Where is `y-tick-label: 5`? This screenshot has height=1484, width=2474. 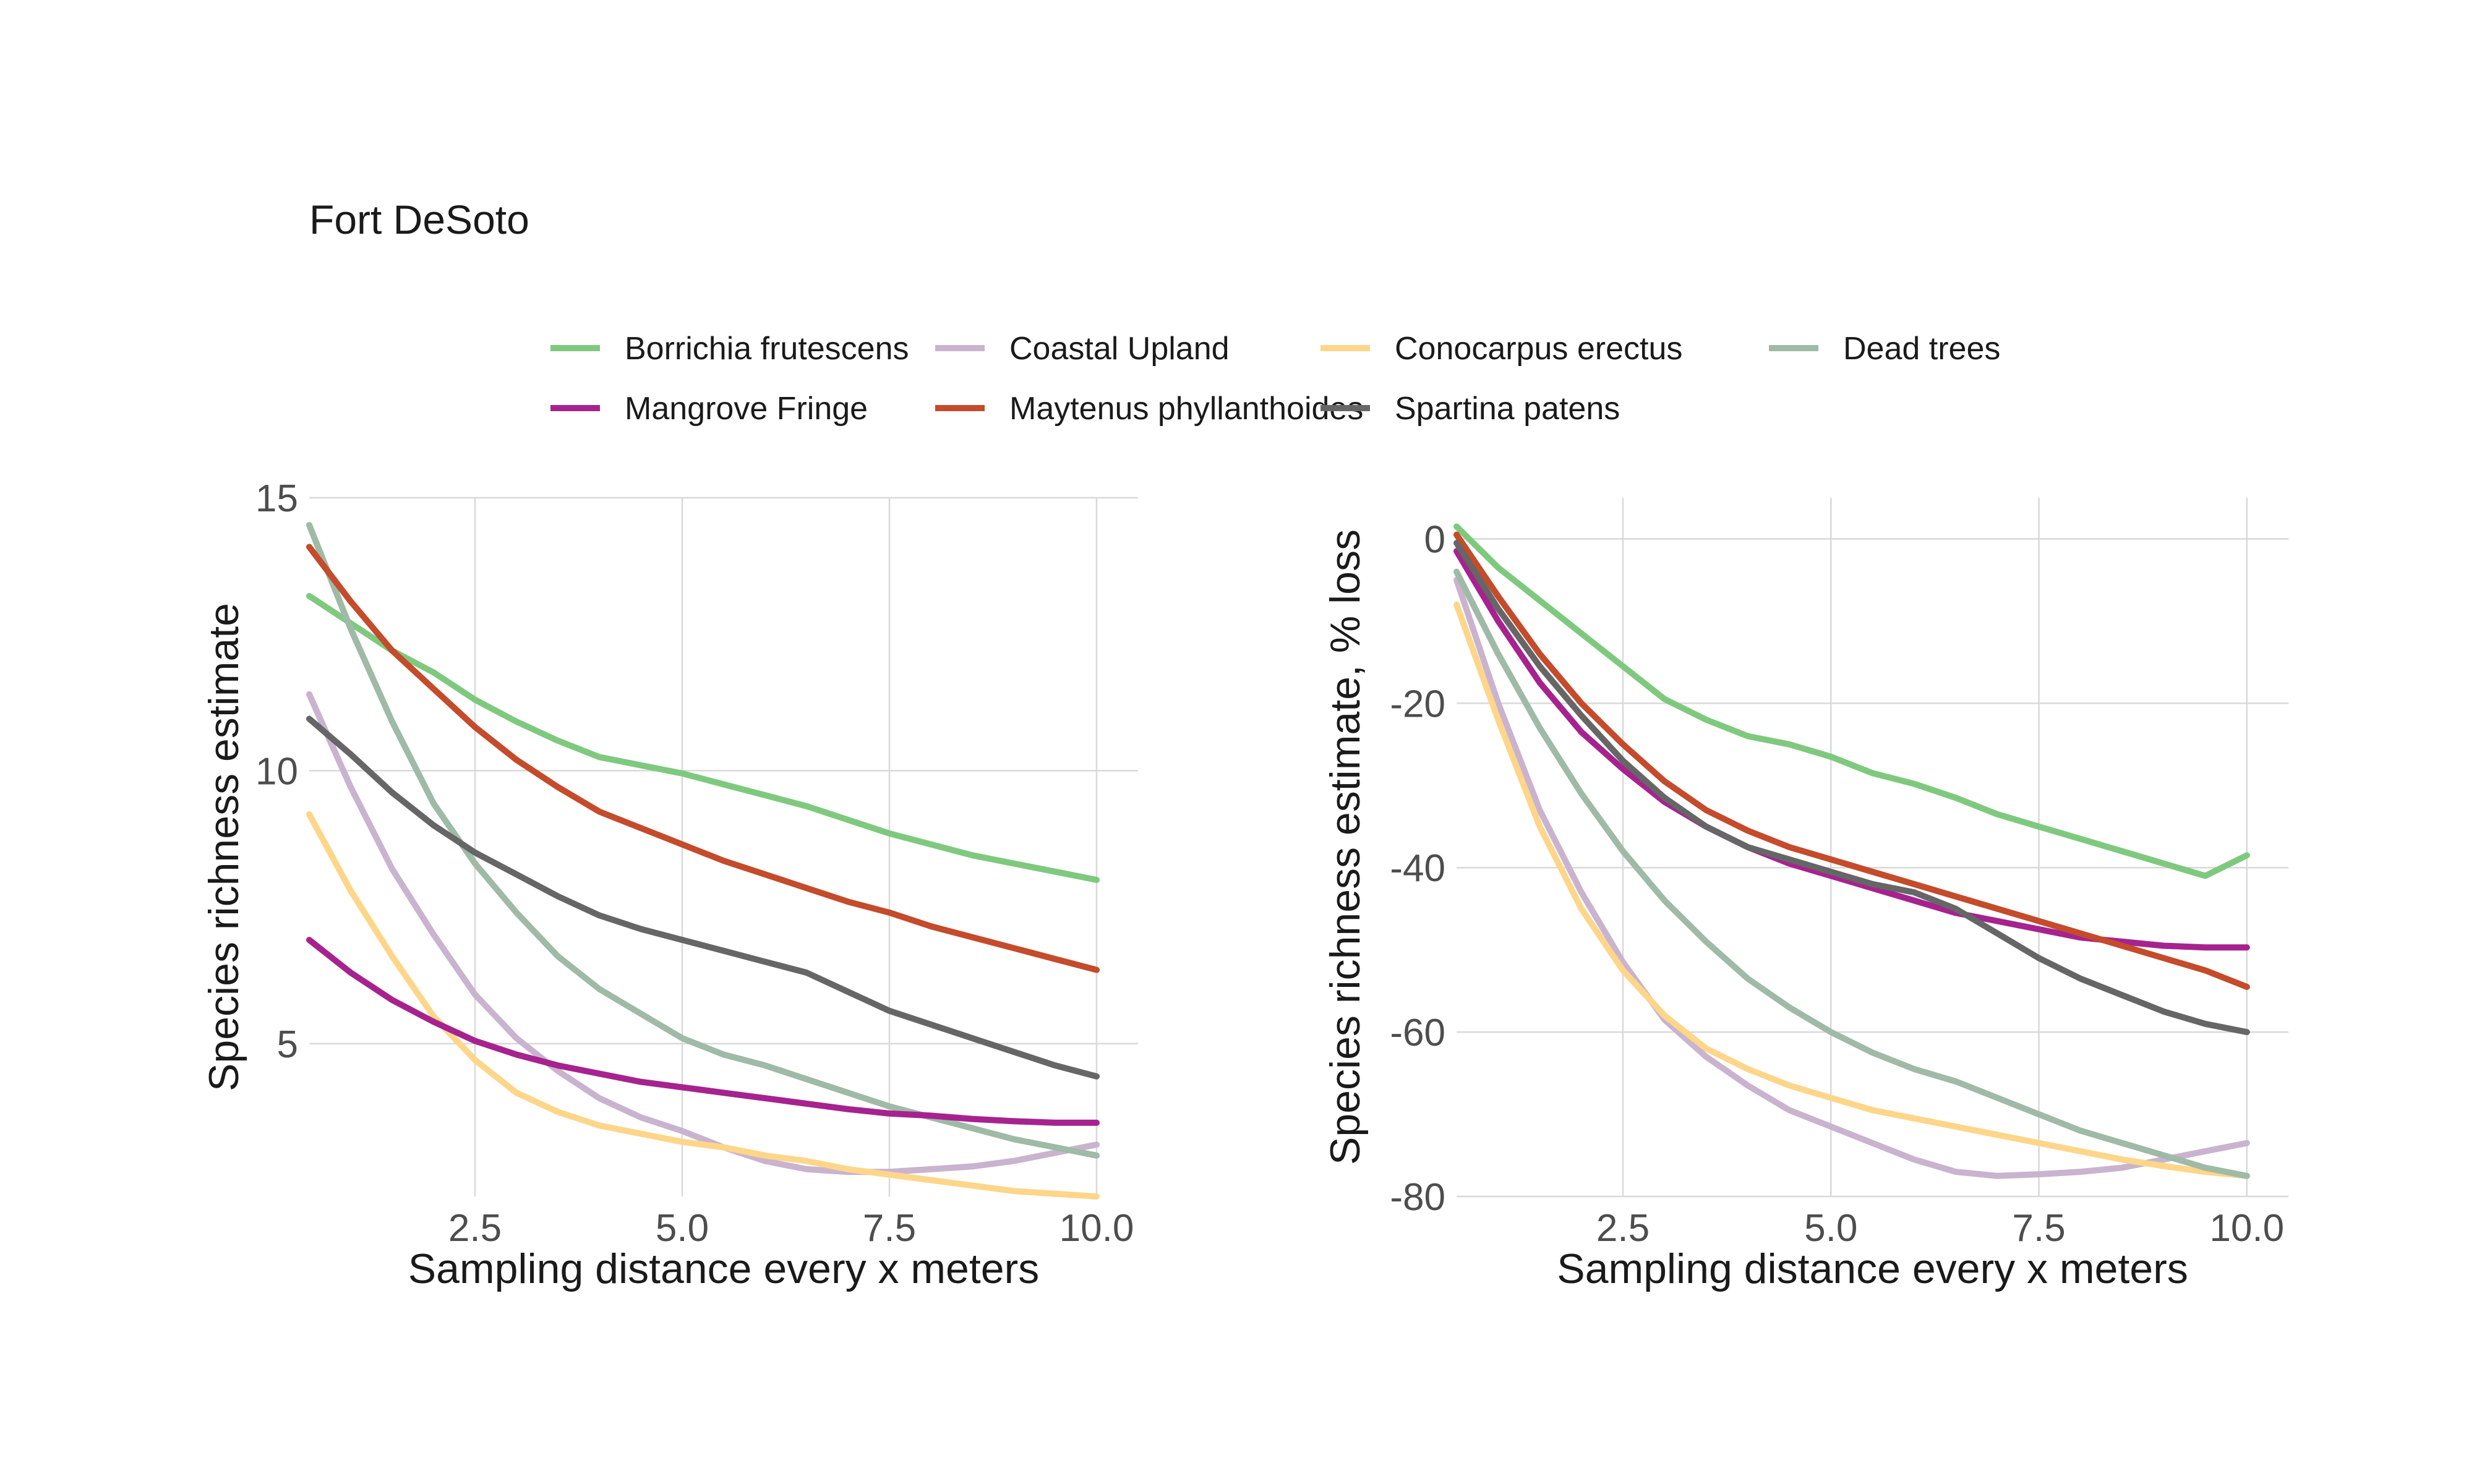 y-tick-label: 5 is located at coordinates (287, 1044).